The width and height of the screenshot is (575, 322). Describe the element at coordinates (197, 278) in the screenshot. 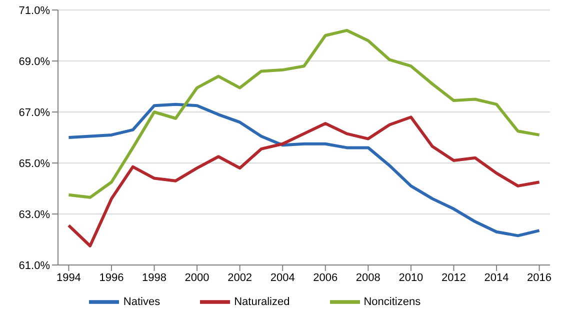

I see `x-tick-label: 2000` at that location.